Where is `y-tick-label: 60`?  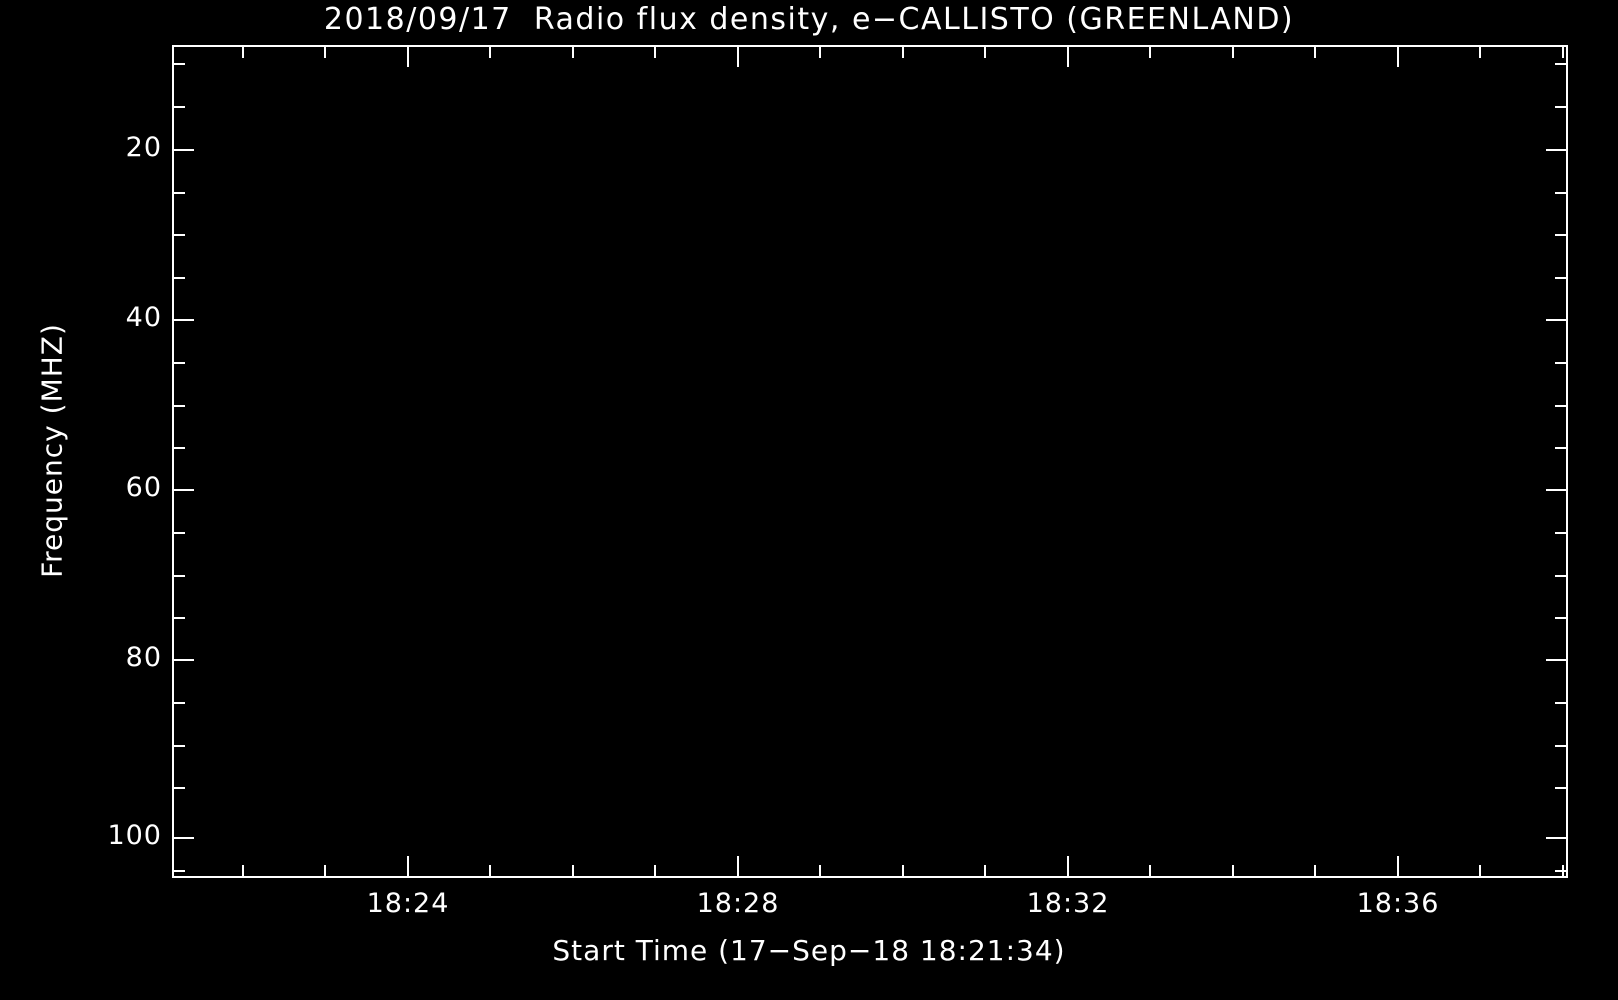
y-tick-label: 60 is located at coordinates (143, 487).